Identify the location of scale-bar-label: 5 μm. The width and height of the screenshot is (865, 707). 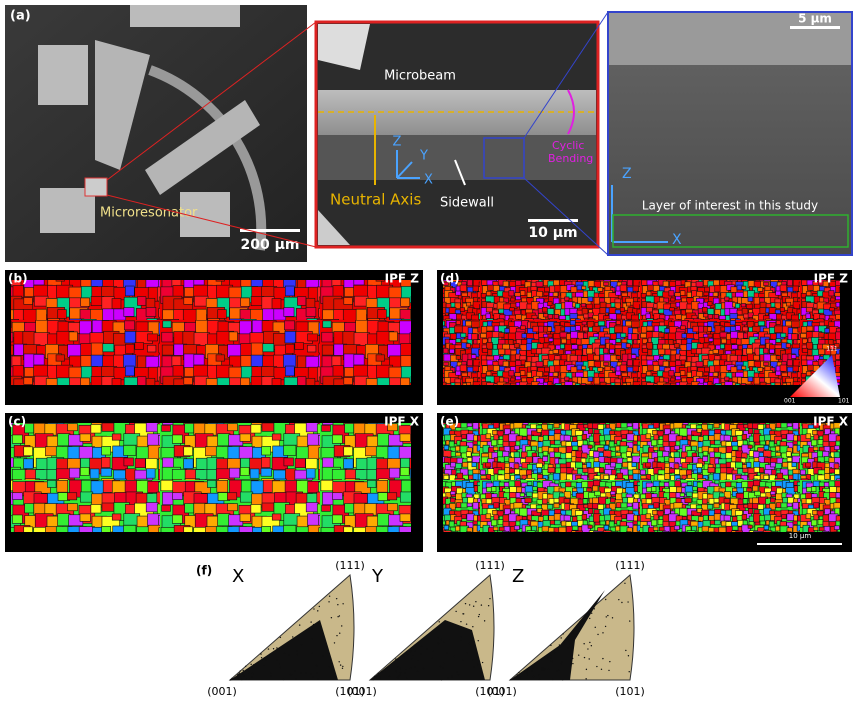
(815, 19).